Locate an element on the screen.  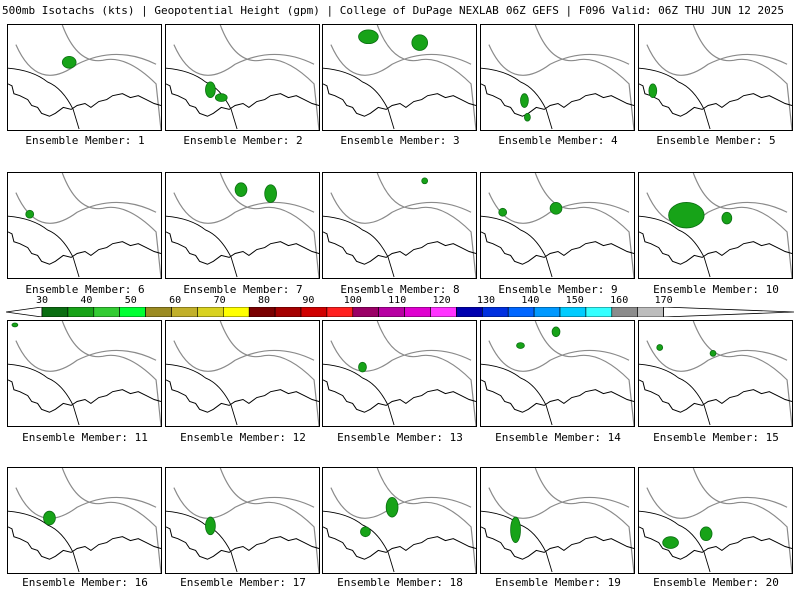
ensemble-member-label: Ensemble Member: 8 is located at coordinates (400, 289).